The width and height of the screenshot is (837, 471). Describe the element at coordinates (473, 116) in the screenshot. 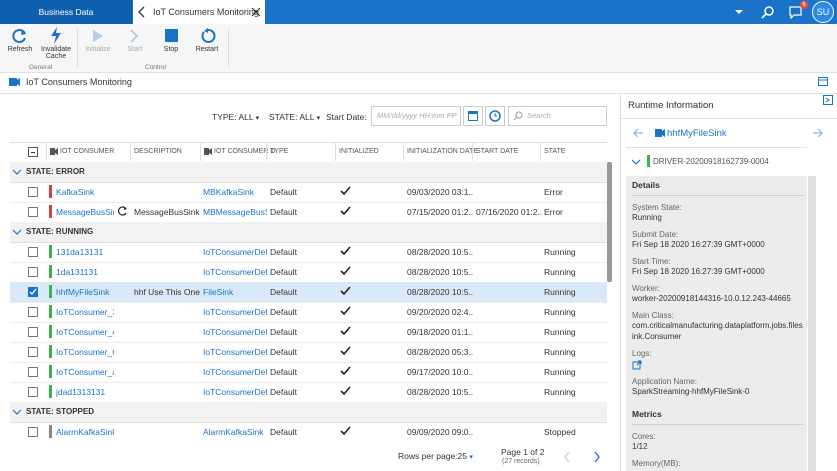

I see `calendar-button` at that location.